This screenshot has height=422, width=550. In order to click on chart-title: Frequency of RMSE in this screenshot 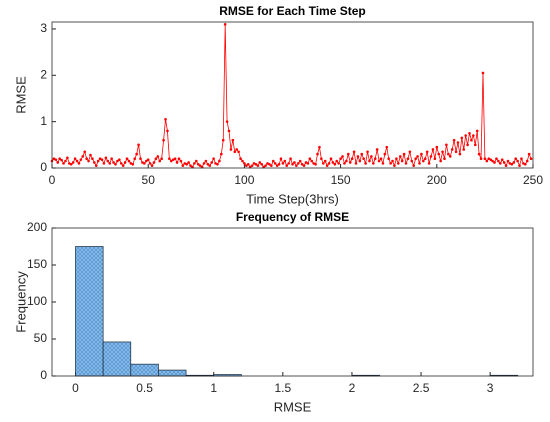, I will do `click(292, 217)`.